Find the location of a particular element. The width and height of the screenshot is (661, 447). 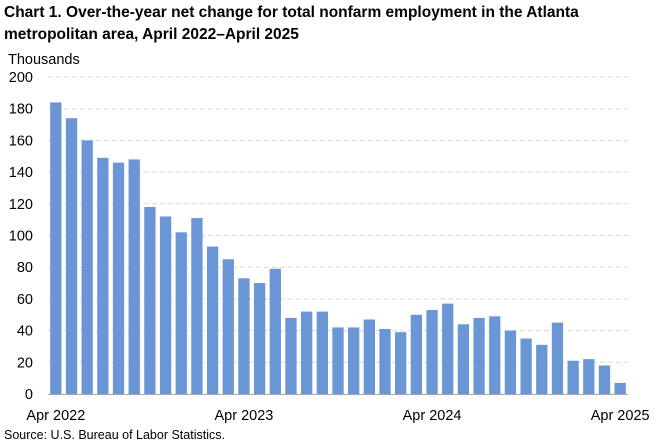

y-tick-label: 40 is located at coordinates (25, 332).